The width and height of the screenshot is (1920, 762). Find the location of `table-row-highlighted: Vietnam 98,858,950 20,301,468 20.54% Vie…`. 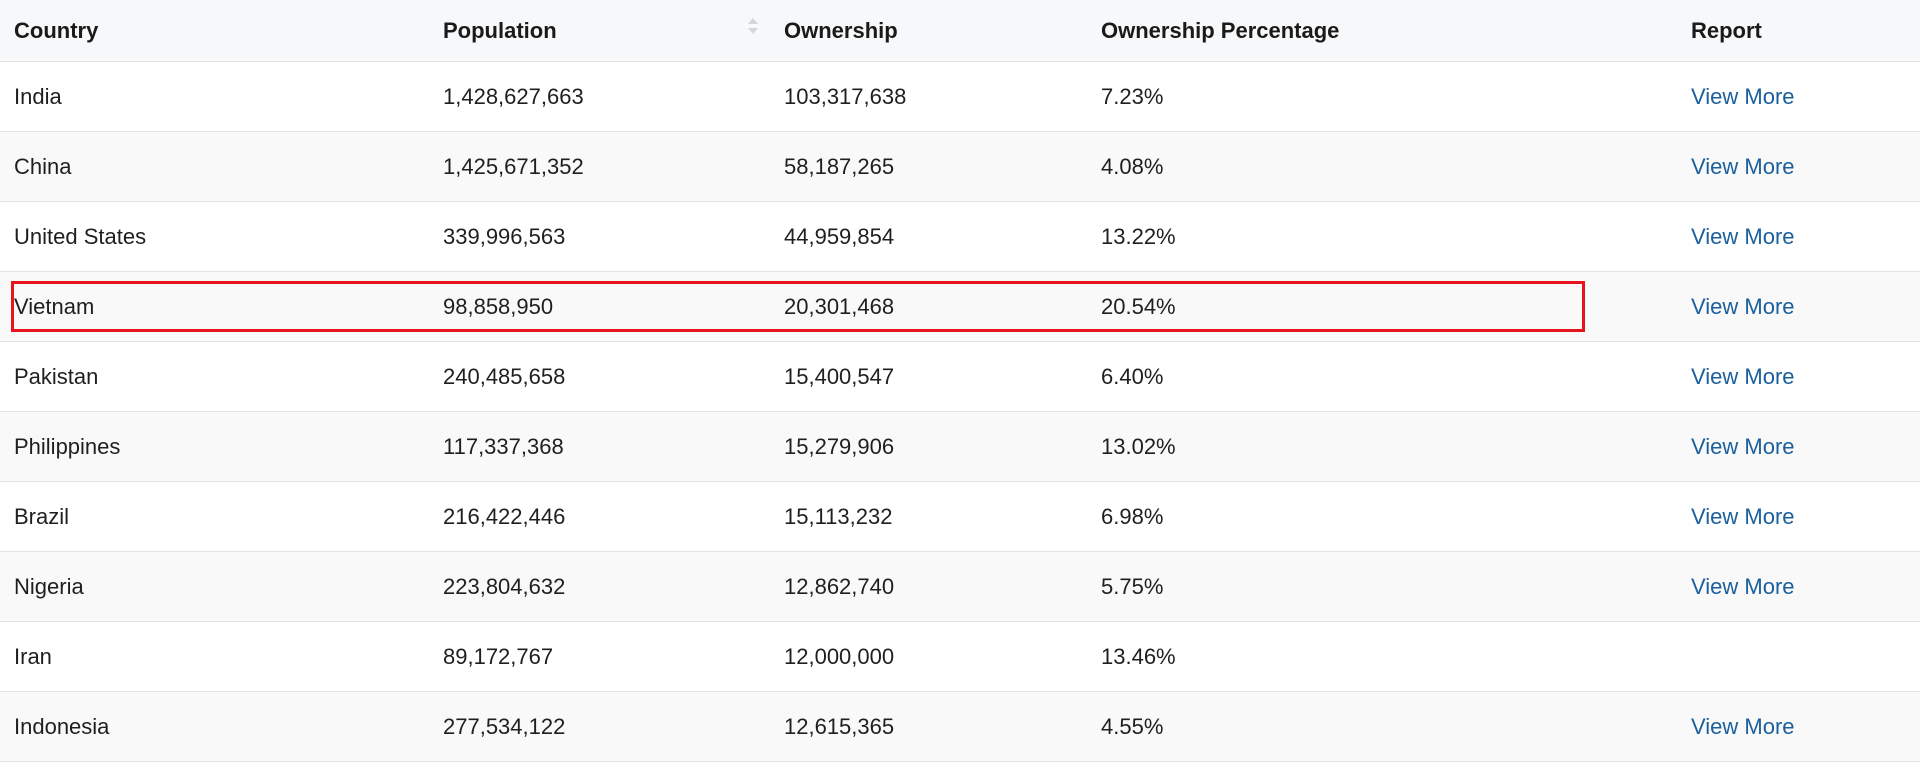

table-row-highlighted: Vietnam 98,858,950 20,301,468 20.54% Vie… is located at coordinates (960, 307).